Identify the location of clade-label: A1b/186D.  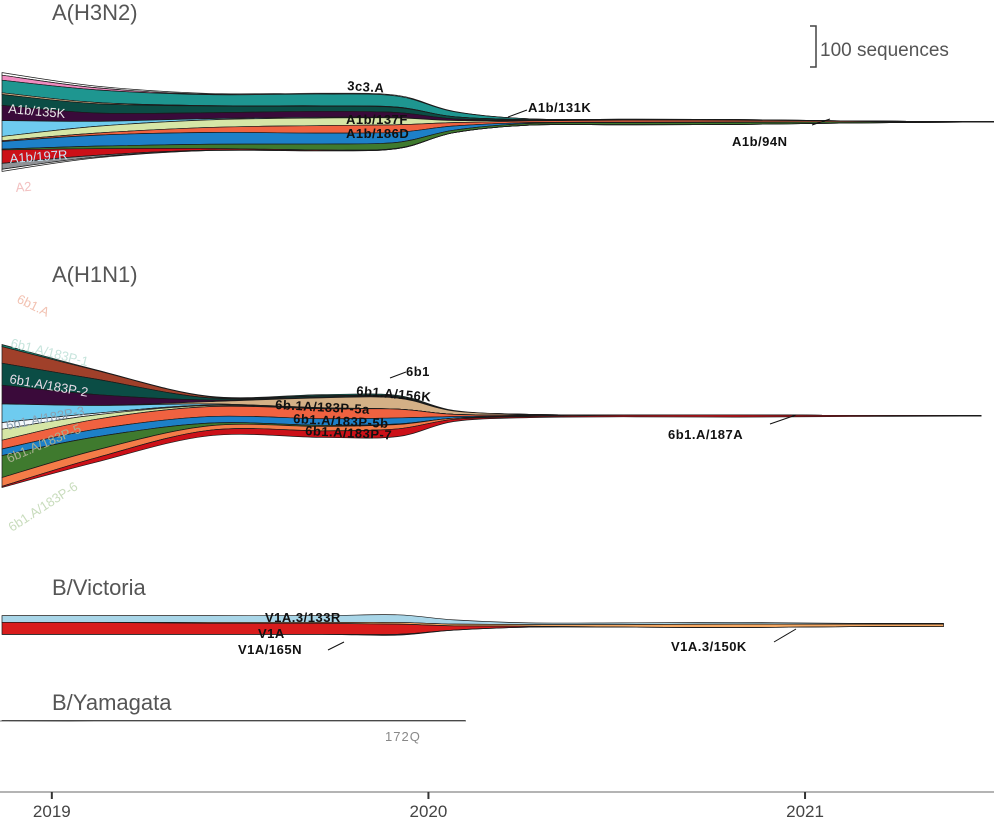
(377, 133).